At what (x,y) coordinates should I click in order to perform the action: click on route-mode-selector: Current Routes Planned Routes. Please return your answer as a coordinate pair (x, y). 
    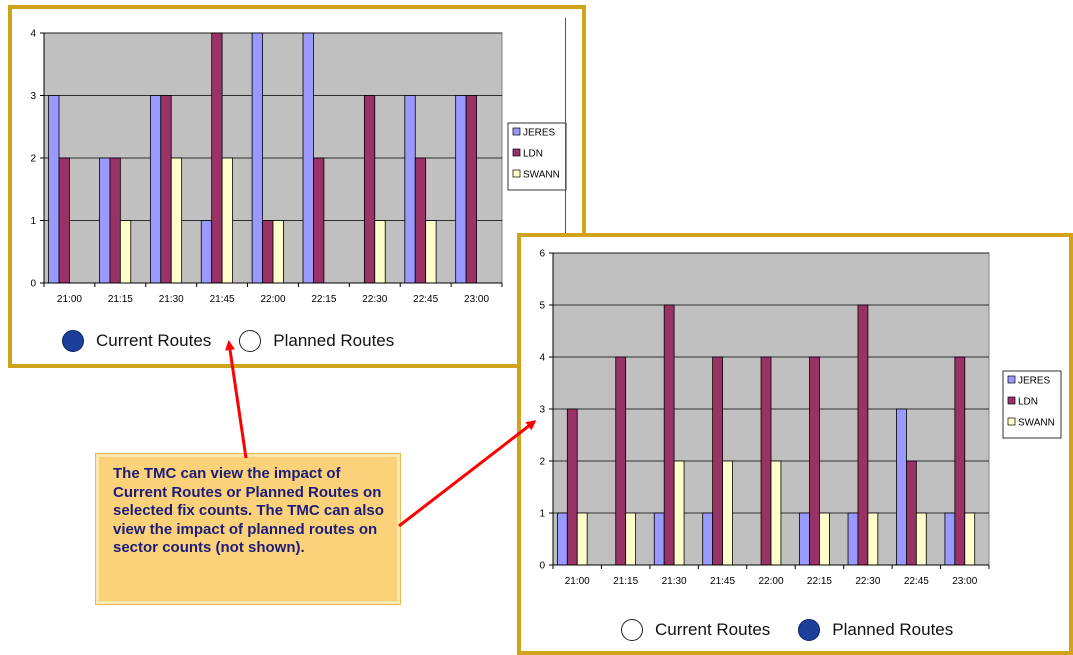
    Looking at the image, I should click on (242, 341).